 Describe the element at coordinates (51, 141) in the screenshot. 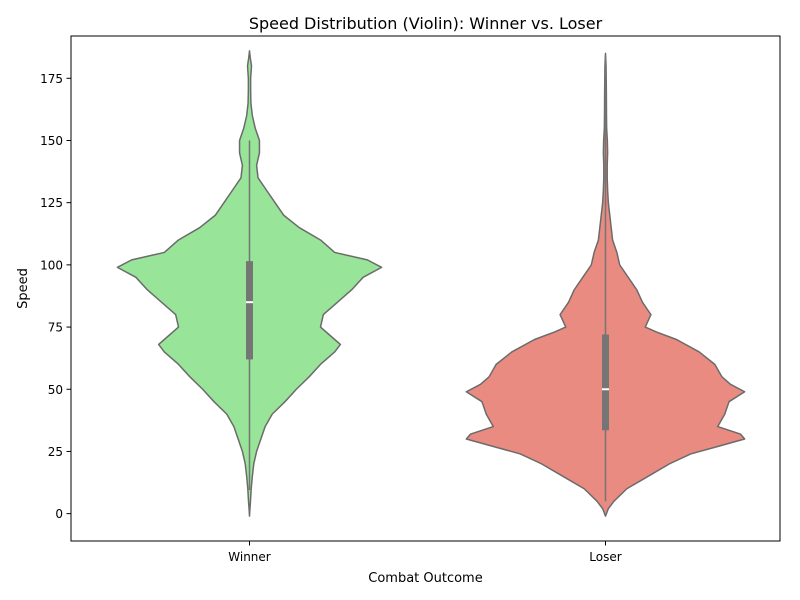

I see `y-tick-label: 150` at that location.